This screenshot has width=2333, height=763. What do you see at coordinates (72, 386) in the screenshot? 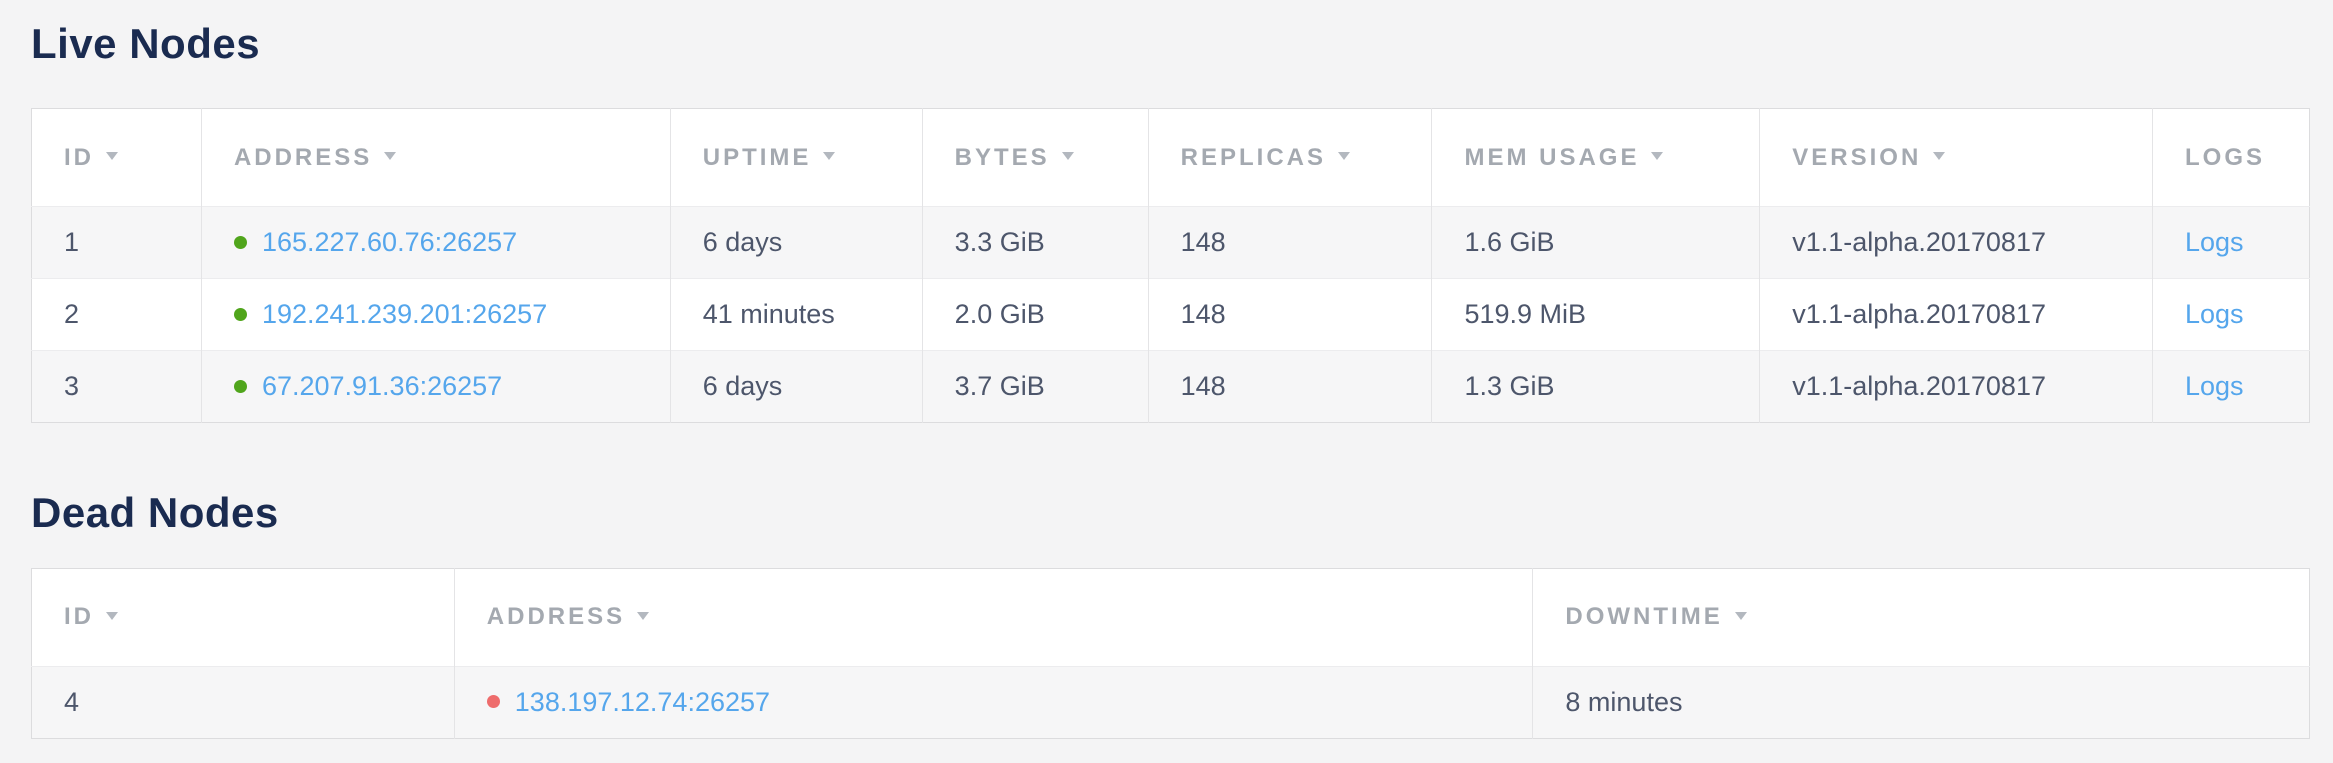
I see `node-id-cell: 3` at bounding box center [72, 386].